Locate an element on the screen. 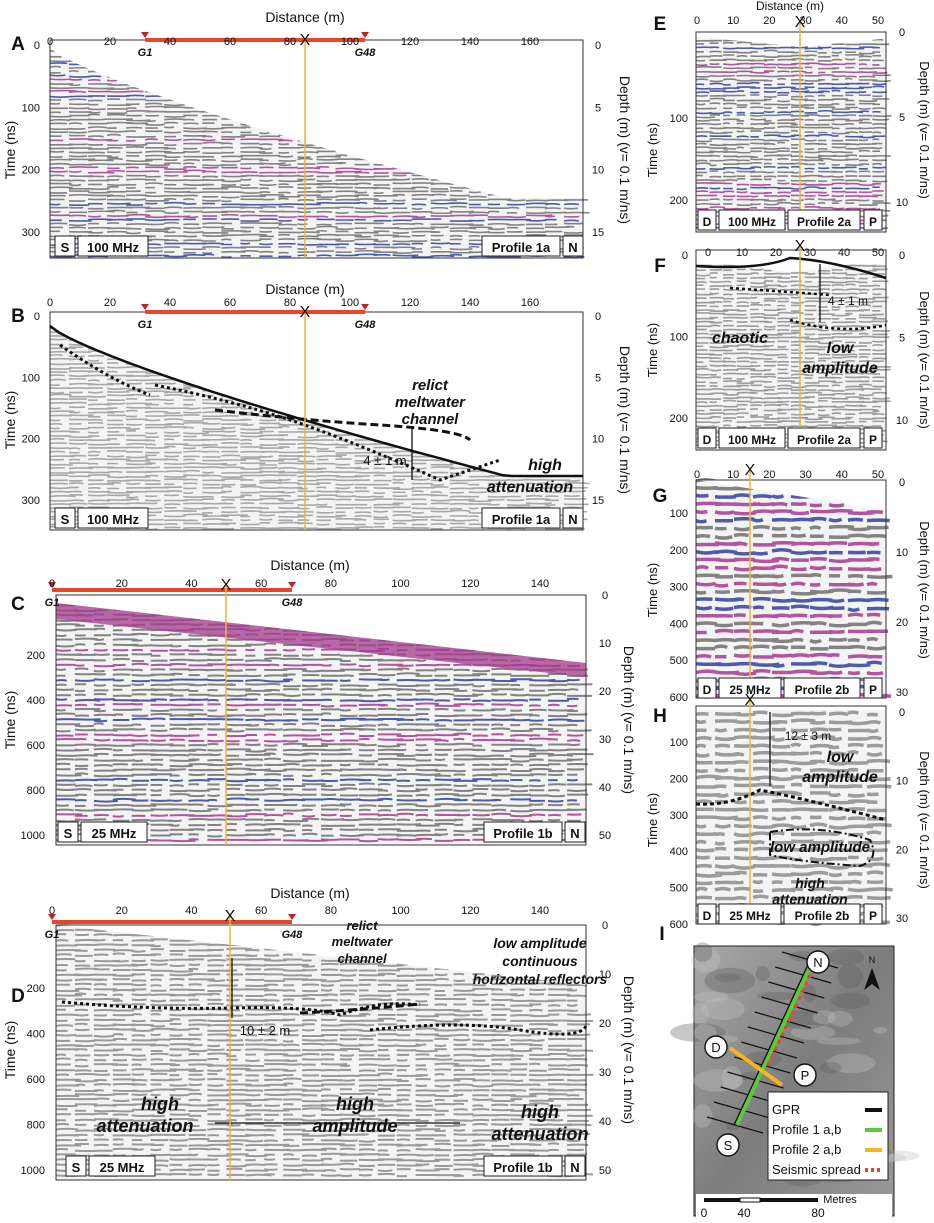  panel-b-frequency: 100 MHz is located at coordinates (113, 519).